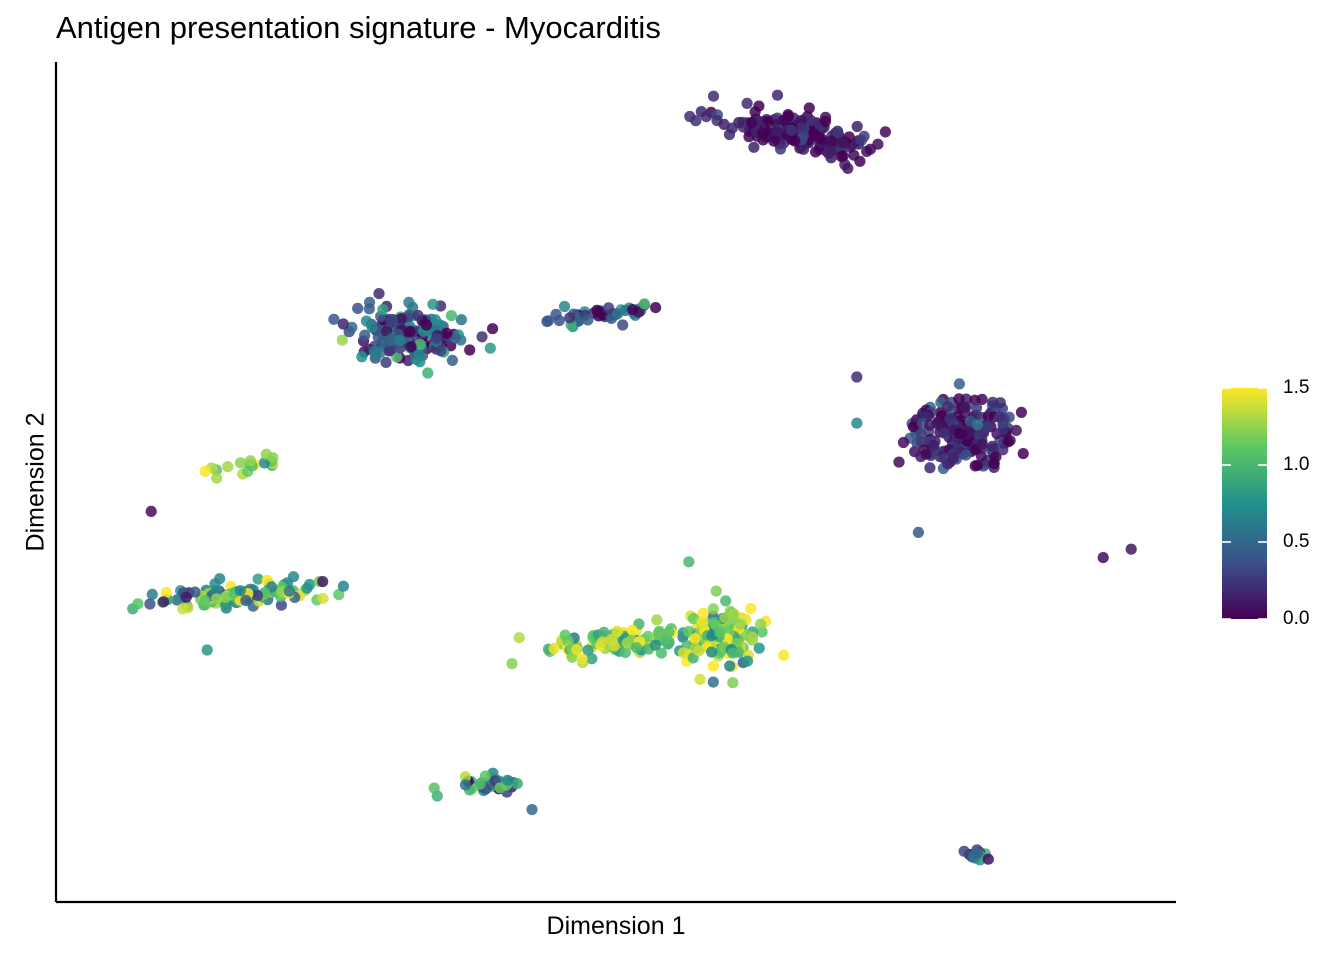  What do you see at coordinates (1296, 618) in the screenshot?
I see `colorbar-tick-label: 0.0` at bounding box center [1296, 618].